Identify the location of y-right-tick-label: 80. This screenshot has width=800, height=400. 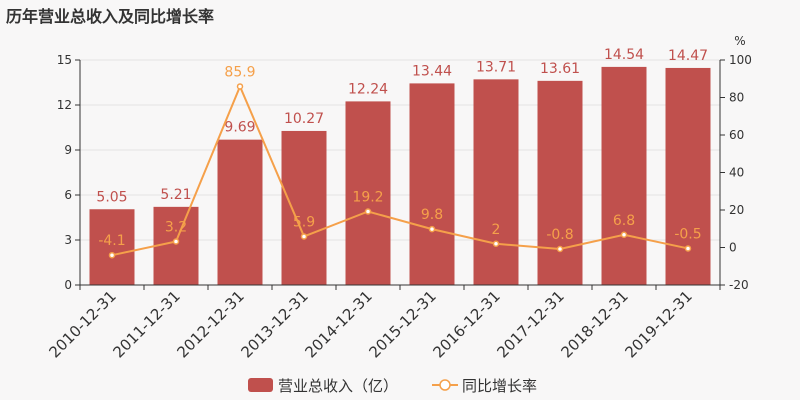
(736, 98).